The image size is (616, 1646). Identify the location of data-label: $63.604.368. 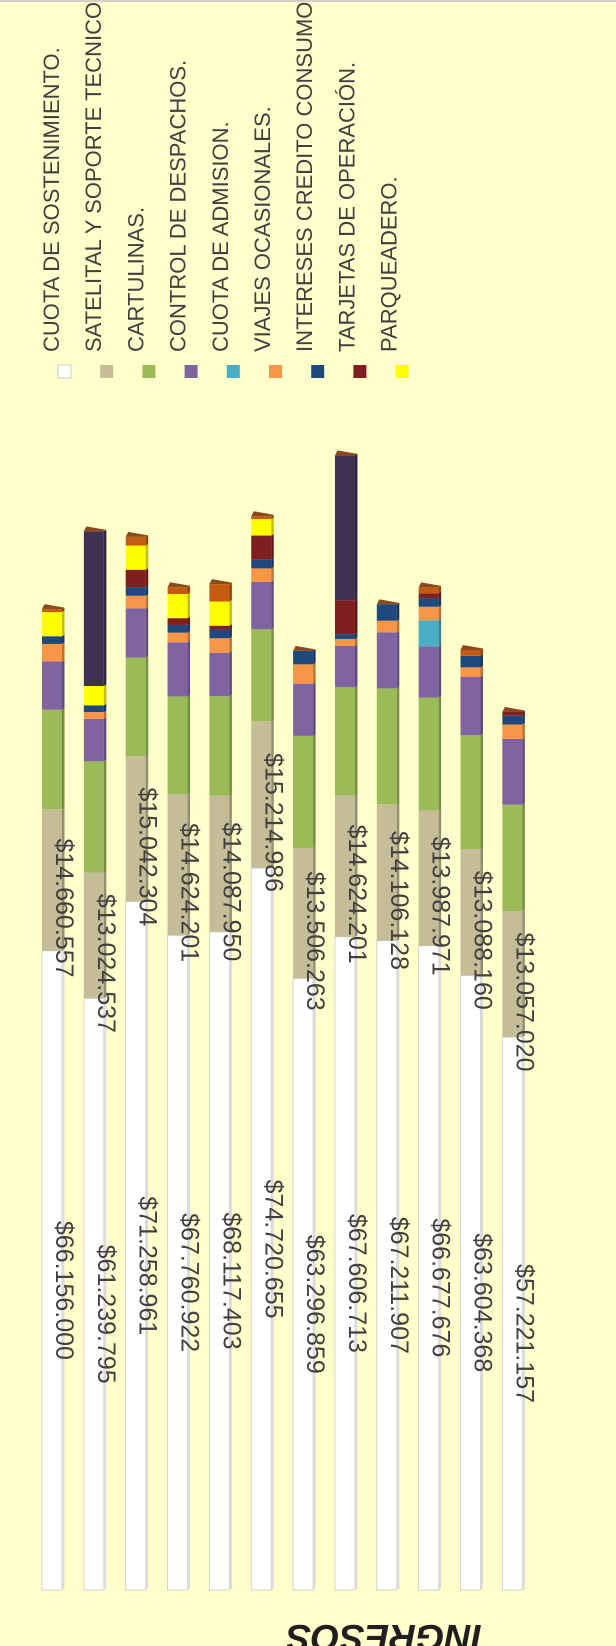
(483, 1302).